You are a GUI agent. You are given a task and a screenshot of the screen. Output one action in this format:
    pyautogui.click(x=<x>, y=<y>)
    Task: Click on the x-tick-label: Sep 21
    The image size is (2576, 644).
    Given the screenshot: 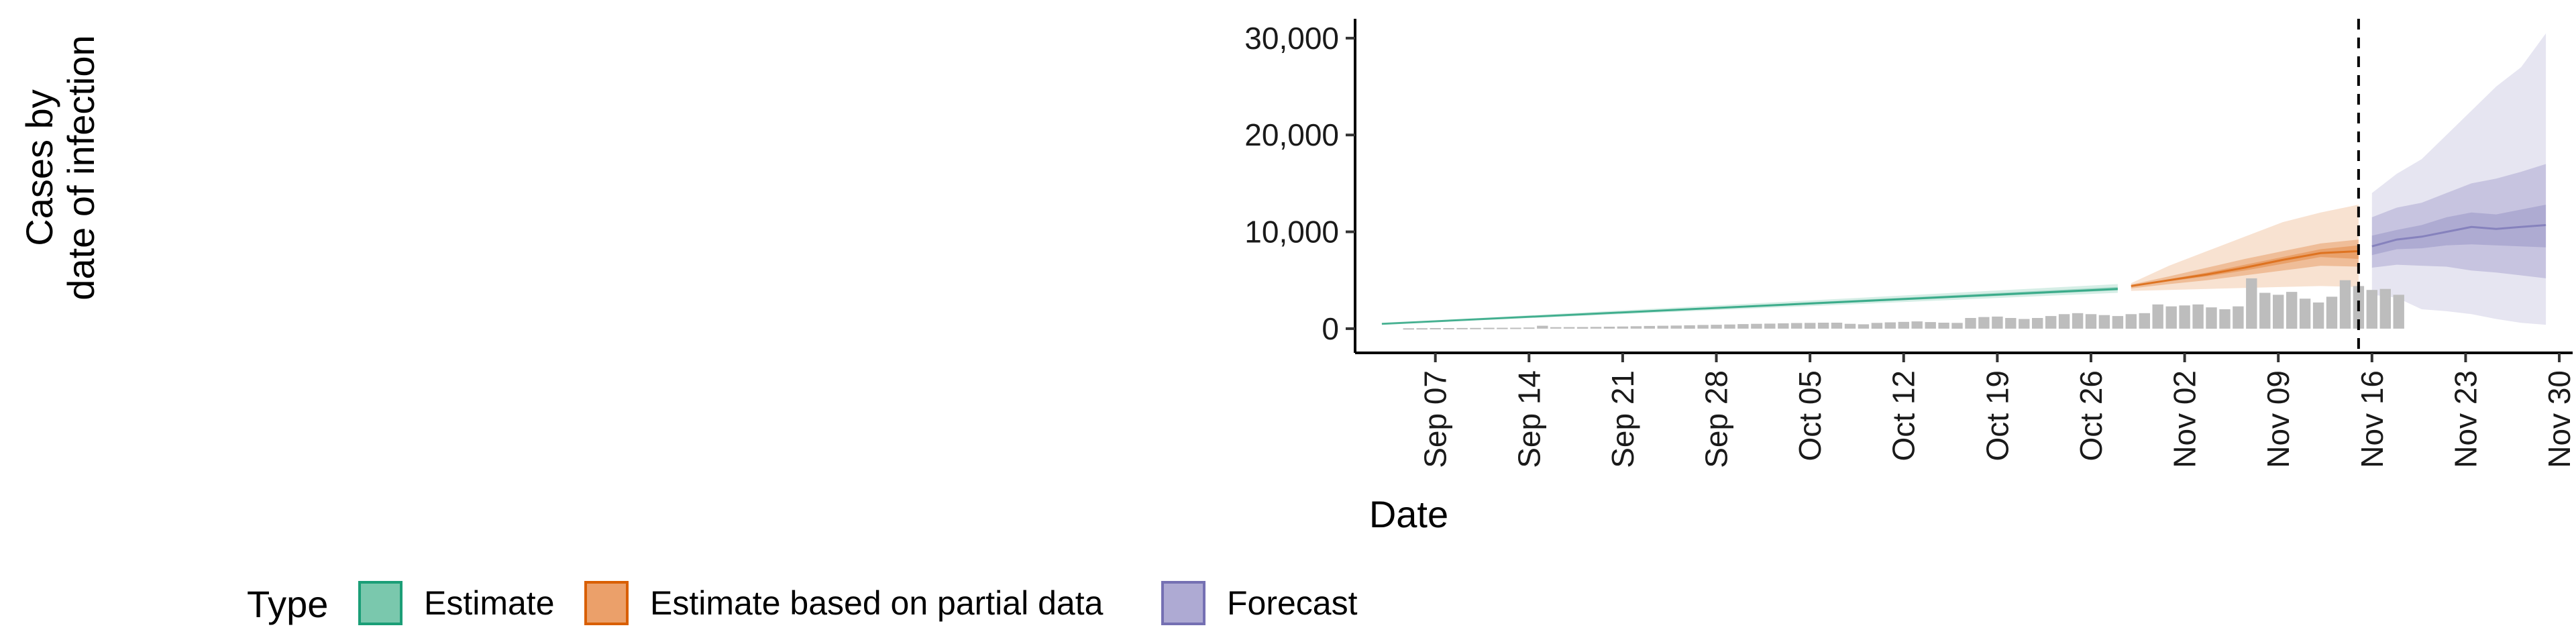 What is the action you would take?
    pyautogui.click(x=1622, y=419)
    